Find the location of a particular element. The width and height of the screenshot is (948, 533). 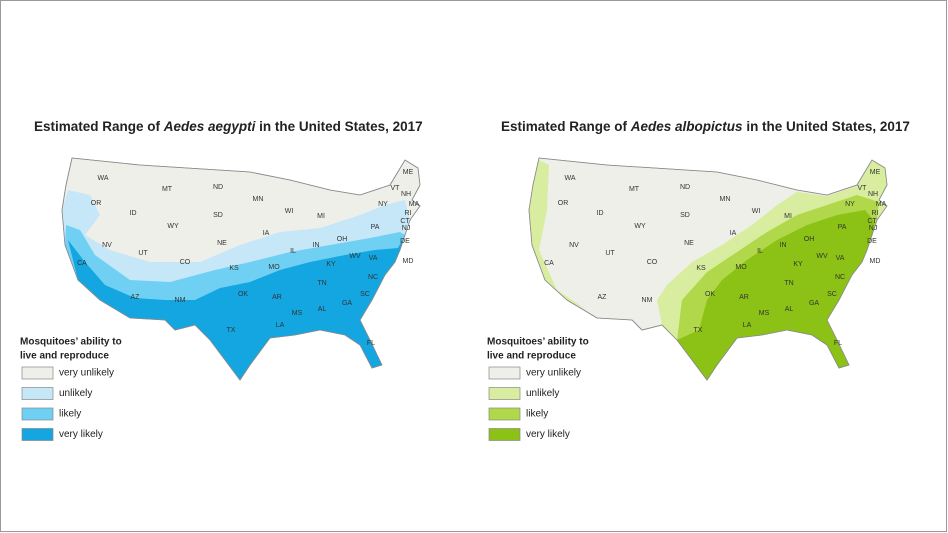

state-label: NE is located at coordinates (689, 243).